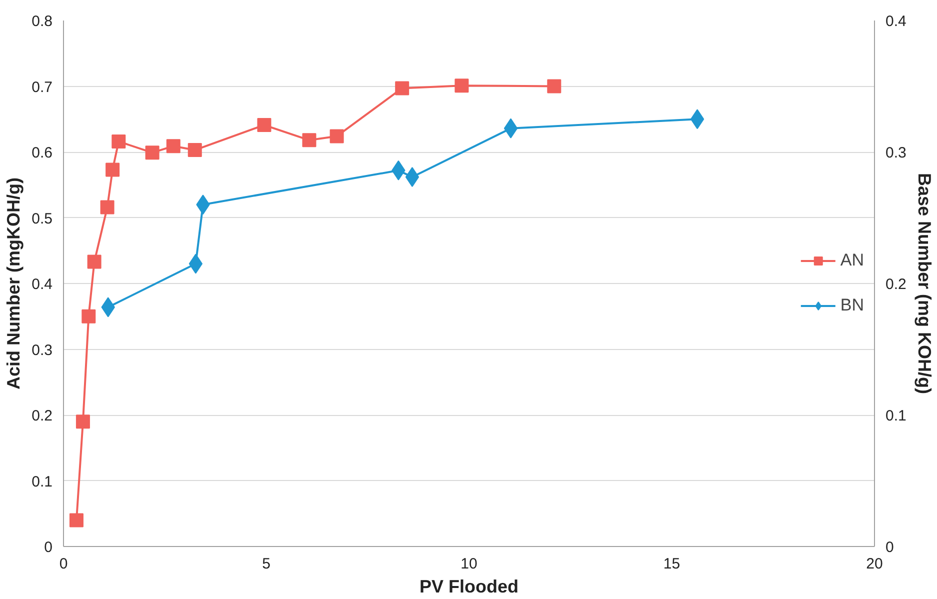 Image resolution: width=937 pixels, height=599 pixels. I want to click on y-tick-label: 0.1, so click(42, 481).